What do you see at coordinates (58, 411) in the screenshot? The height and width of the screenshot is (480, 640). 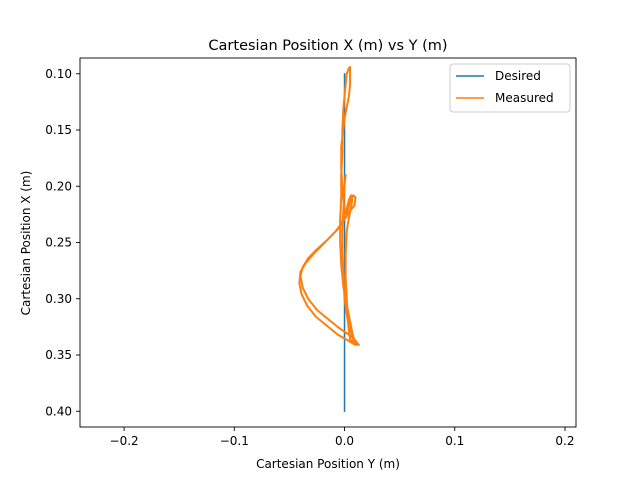 I see `y-tick-label: 0.40` at bounding box center [58, 411].